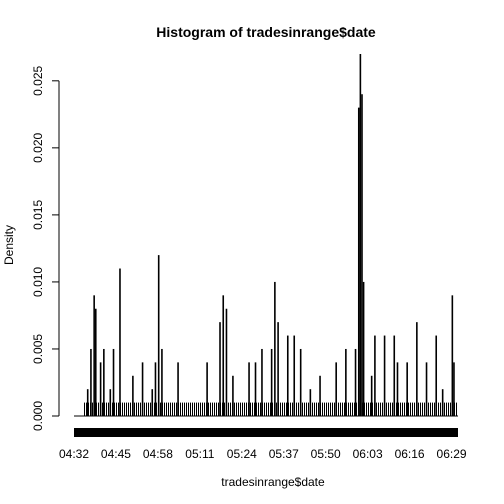 This screenshot has height=504, width=504. I want to click on x-tick-label: 06:29, so click(452, 454).